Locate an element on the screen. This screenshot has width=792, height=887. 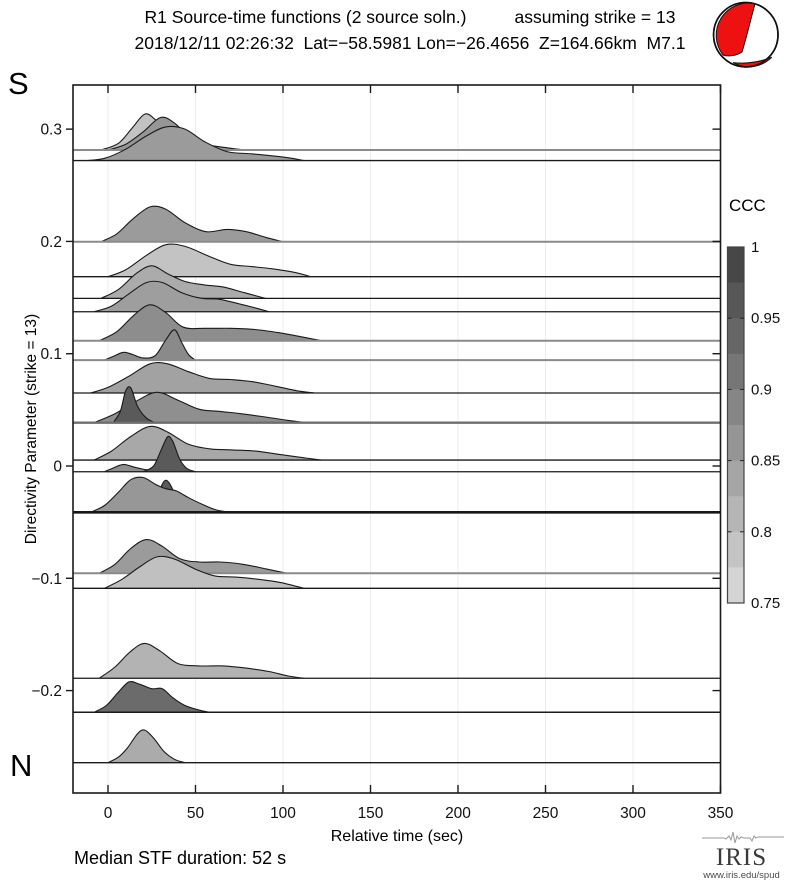
beachball-outline is located at coordinates (745, 34).